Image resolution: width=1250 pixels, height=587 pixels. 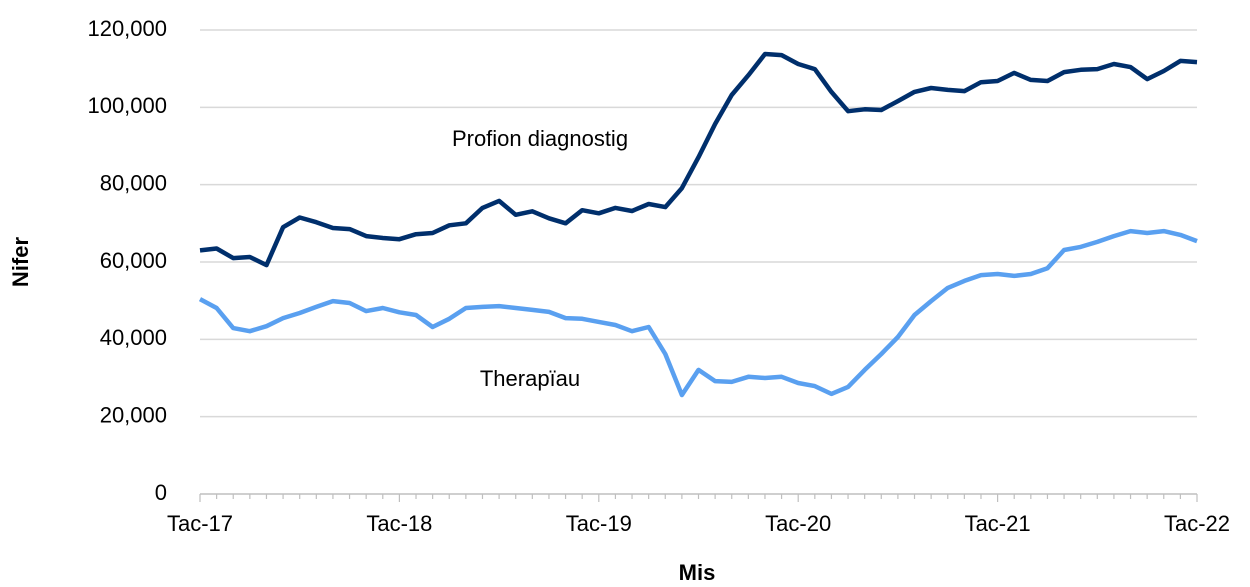 I want to click on x-tick-label: Tac-18, so click(x=399, y=523).